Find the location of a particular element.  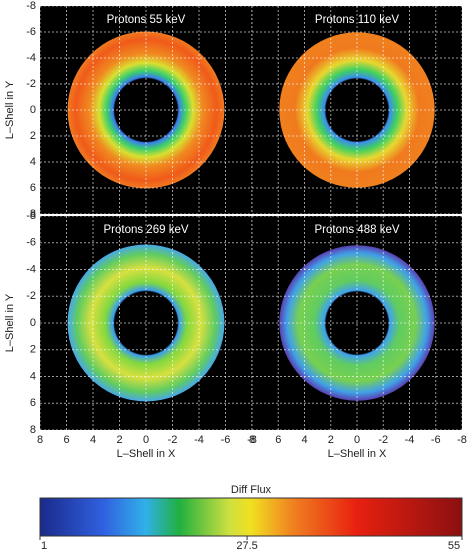

panel-title: Protons 55 keV is located at coordinates (146, 20).